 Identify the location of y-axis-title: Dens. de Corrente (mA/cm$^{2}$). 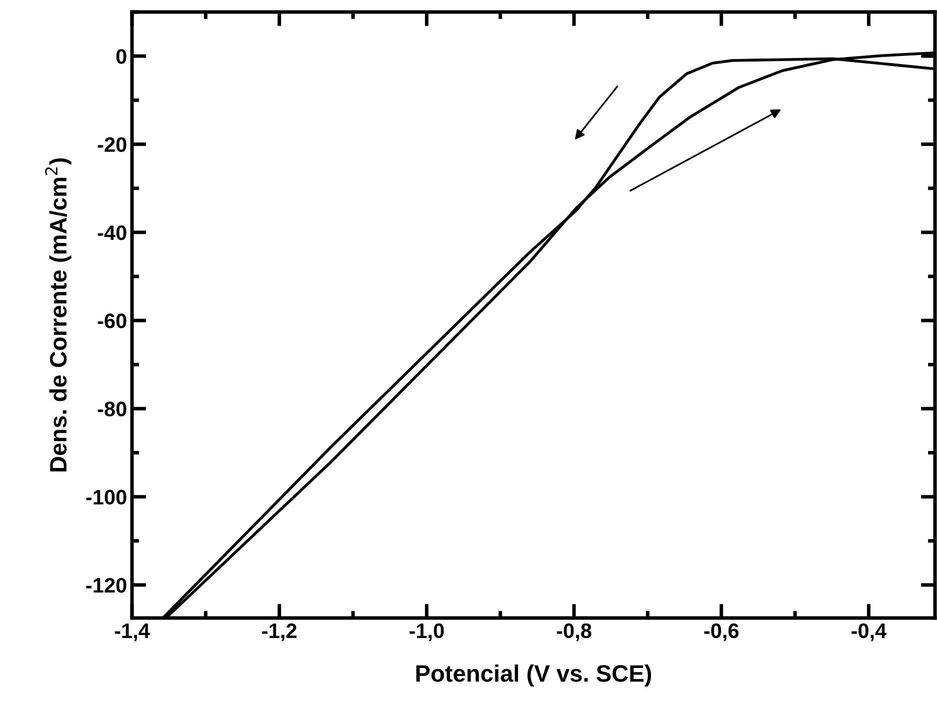
(58, 315).